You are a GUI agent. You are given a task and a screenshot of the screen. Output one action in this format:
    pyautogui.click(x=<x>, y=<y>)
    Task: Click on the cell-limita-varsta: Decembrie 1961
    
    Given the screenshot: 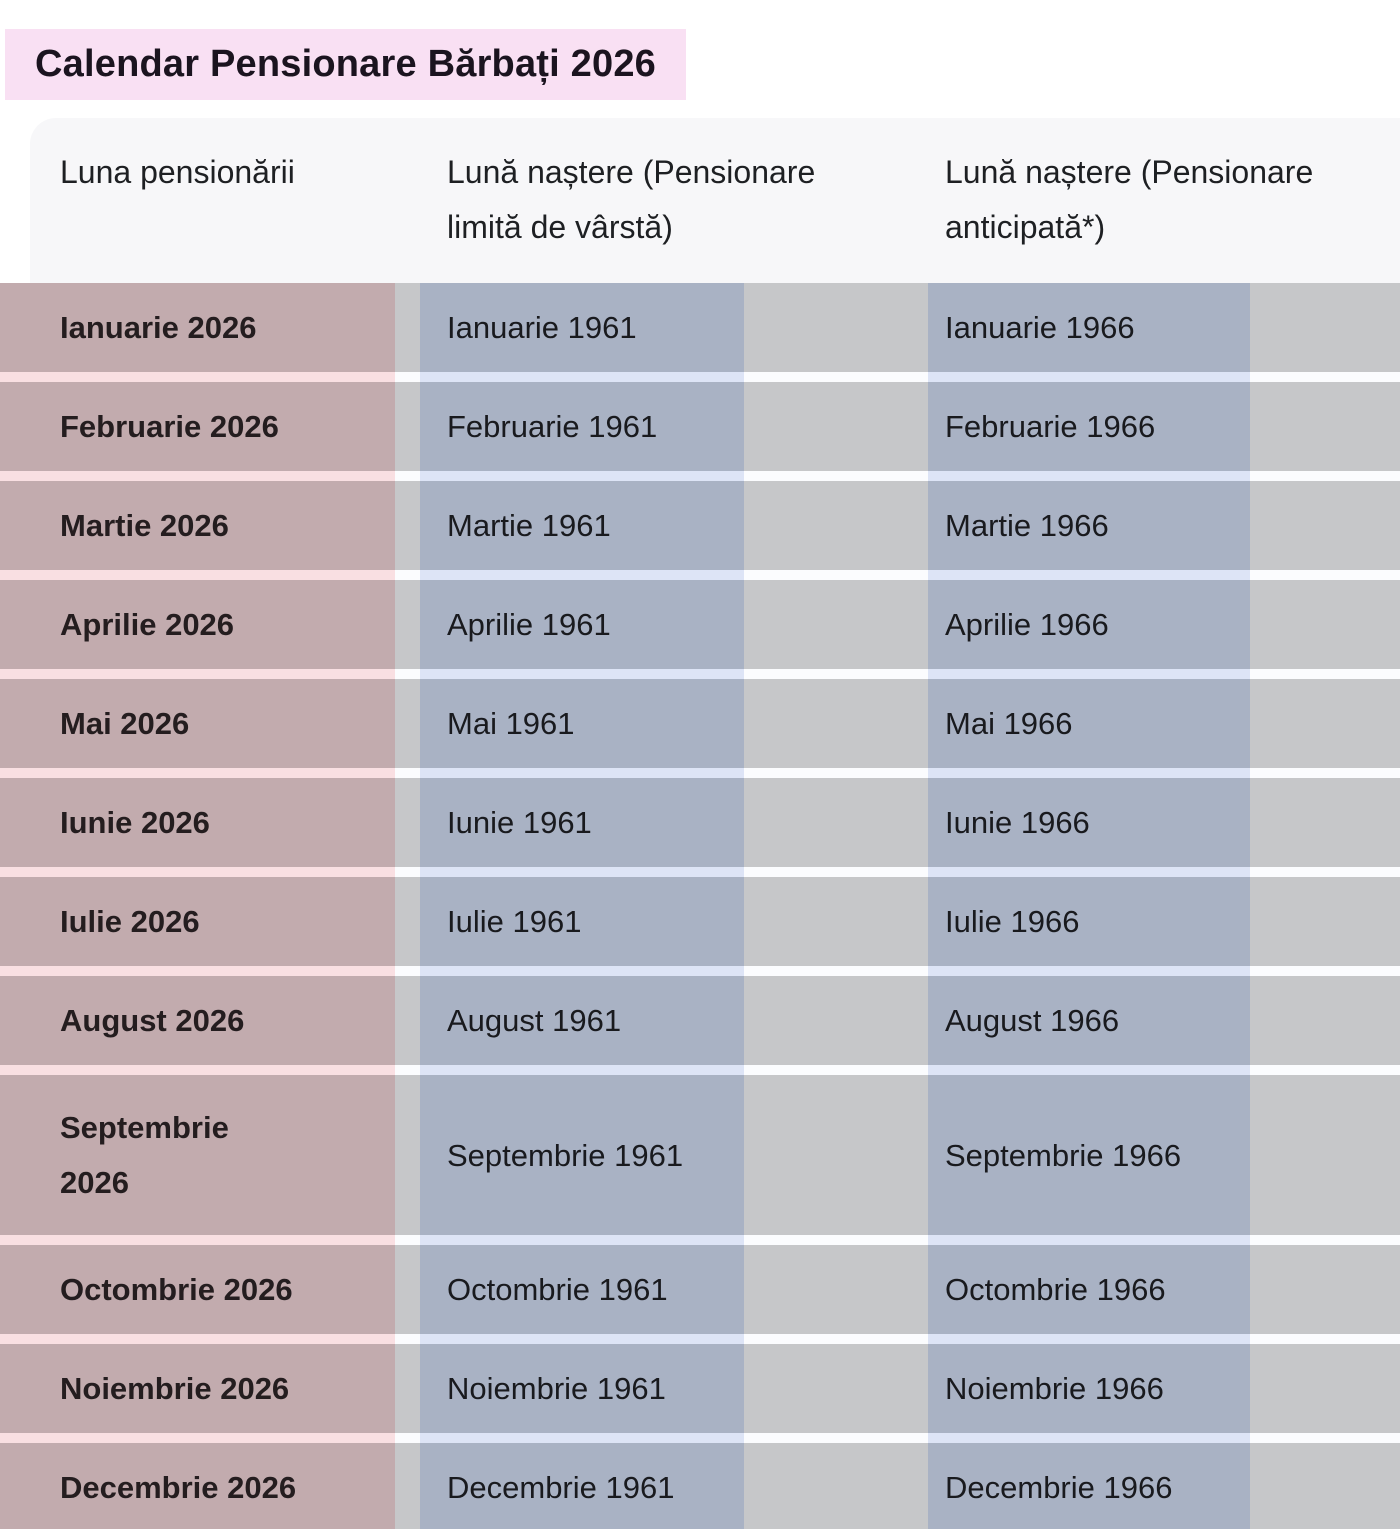 What is the action you would take?
    pyautogui.click(x=561, y=1487)
    